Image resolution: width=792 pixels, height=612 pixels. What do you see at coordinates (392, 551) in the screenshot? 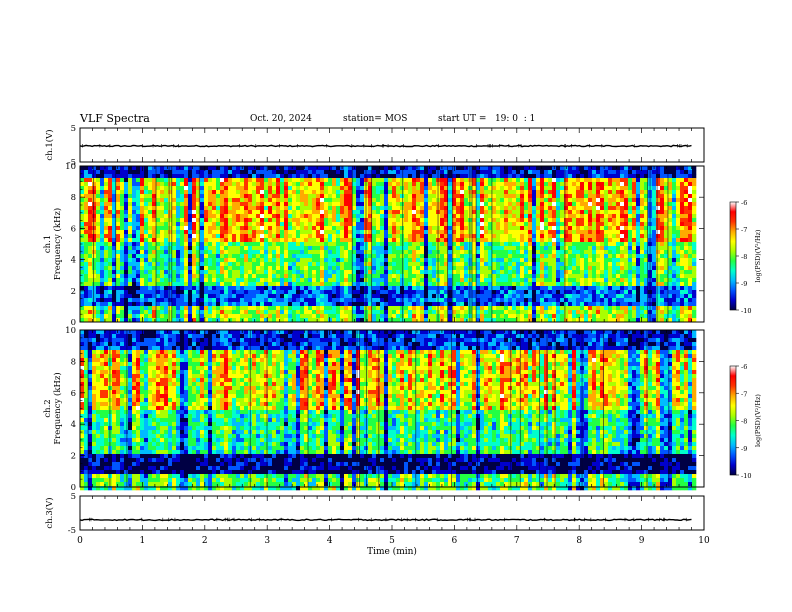
I see `x-axis-label: Time (min)` at bounding box center [392, 551].